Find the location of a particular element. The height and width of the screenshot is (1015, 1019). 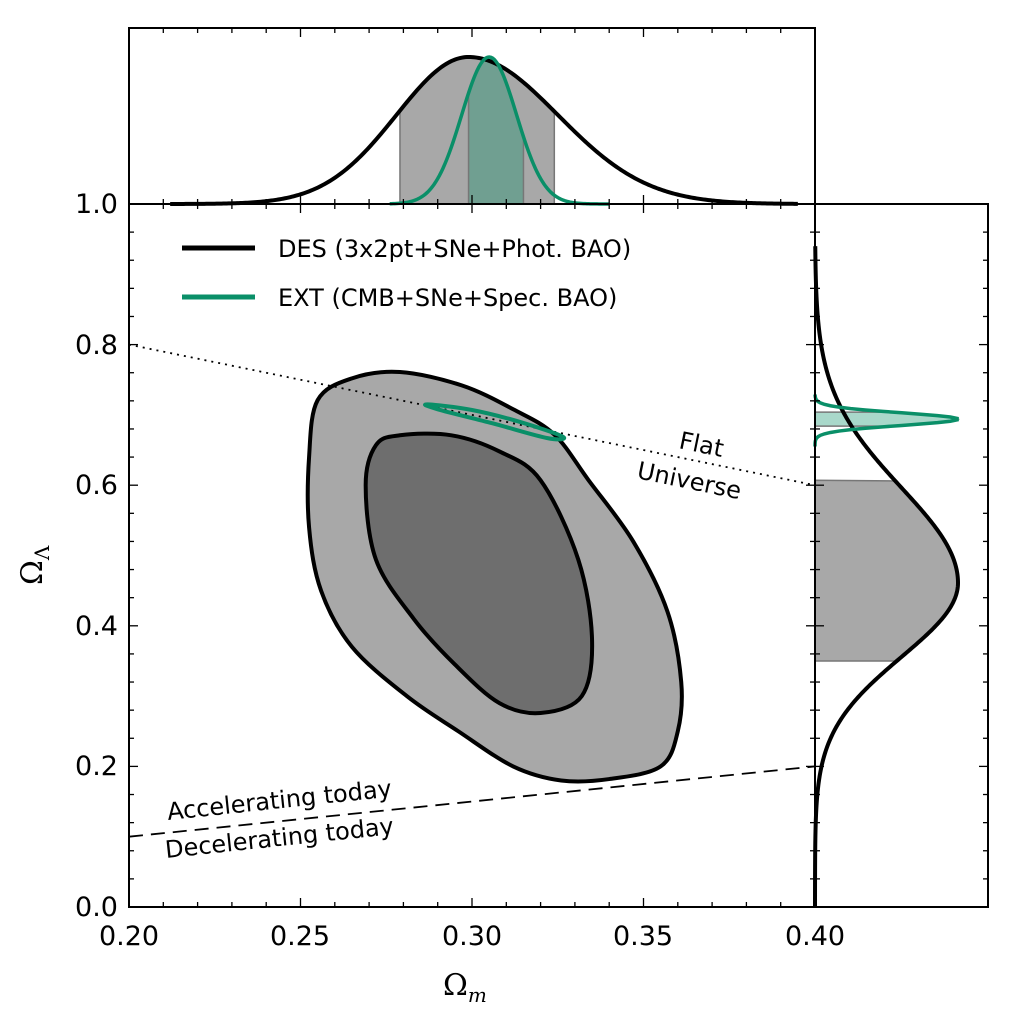

ext-omega-lambda-curve is located at coordinates (886, 420).